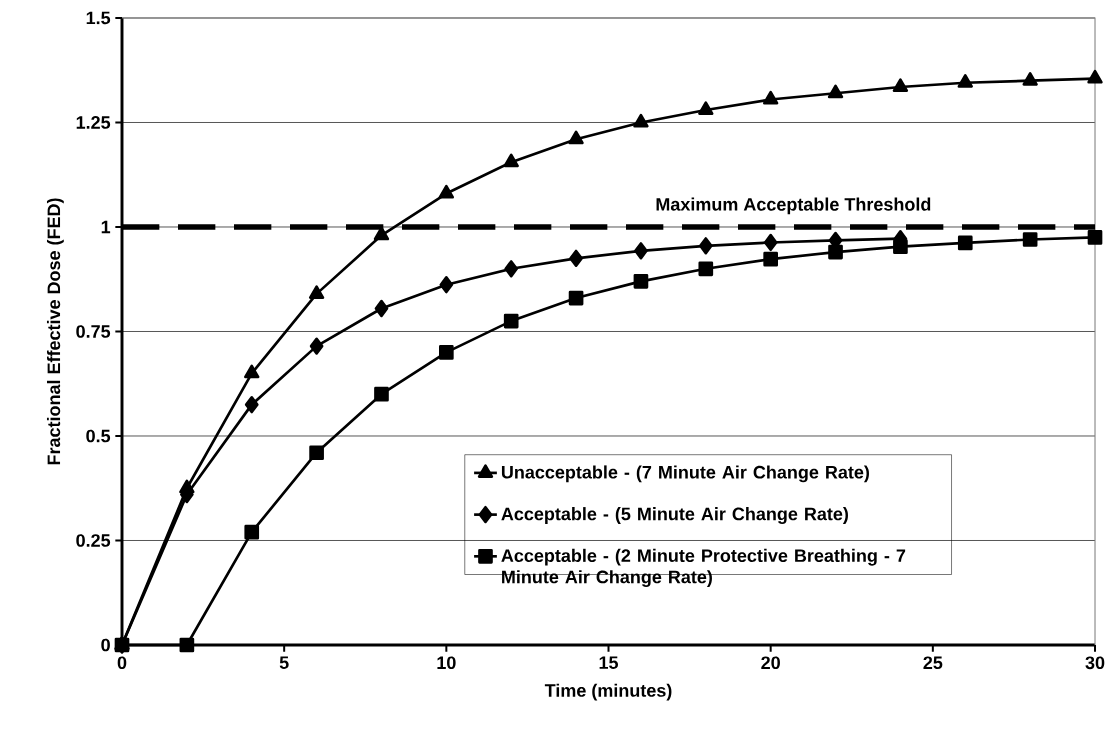  What do you see at coordinates (98, 18) in the screenshot?
I see `y-tick-label: 1.5` at bounding box center [98, 18].